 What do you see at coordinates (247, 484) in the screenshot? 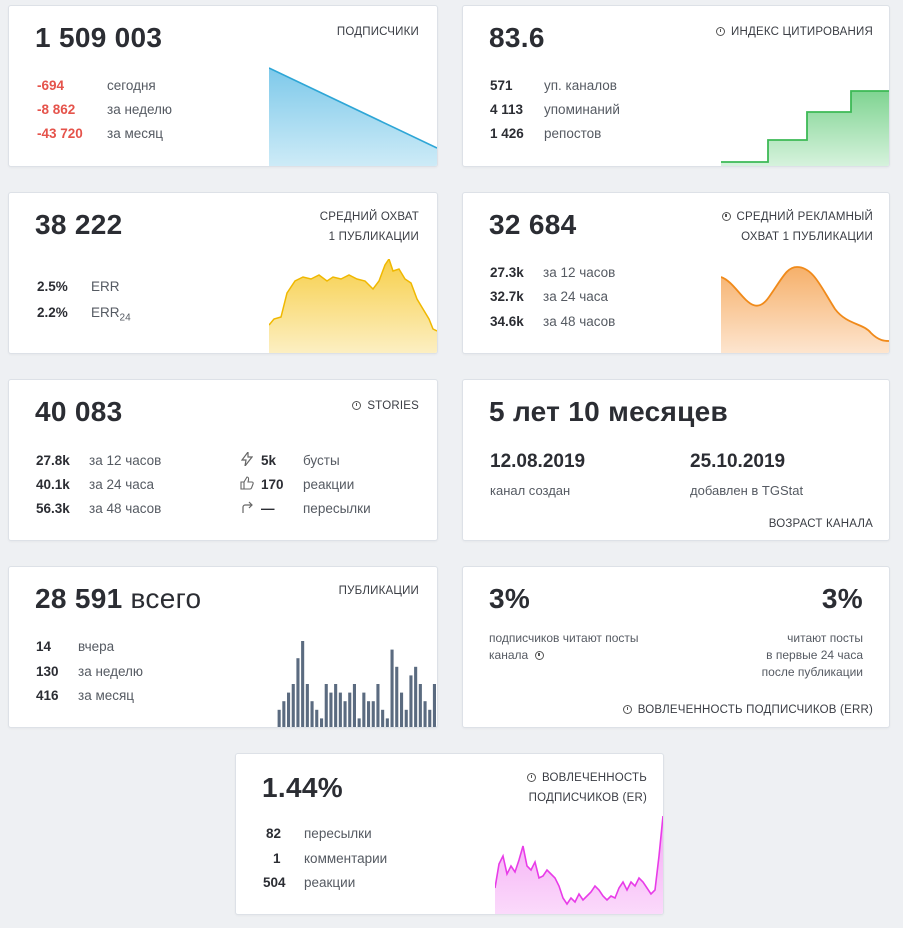
I see `thumbs-up-icon` at bounding box center [247, 484].